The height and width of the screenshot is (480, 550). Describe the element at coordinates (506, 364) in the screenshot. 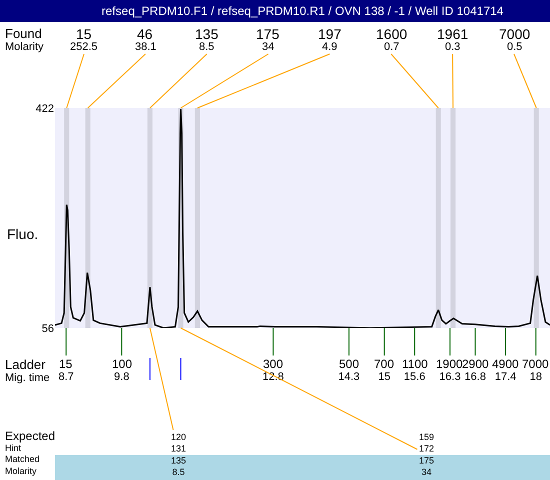

I see `annotation: 4900` at that location.